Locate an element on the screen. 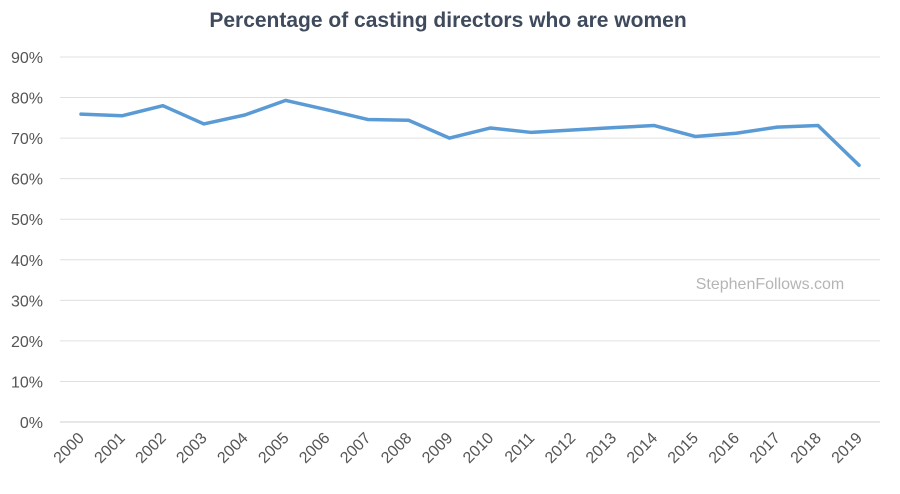 Image resolution: width=900 pixels, height=494 pixels. x-tick-label: 2003 is located at coordinates (191, 448).